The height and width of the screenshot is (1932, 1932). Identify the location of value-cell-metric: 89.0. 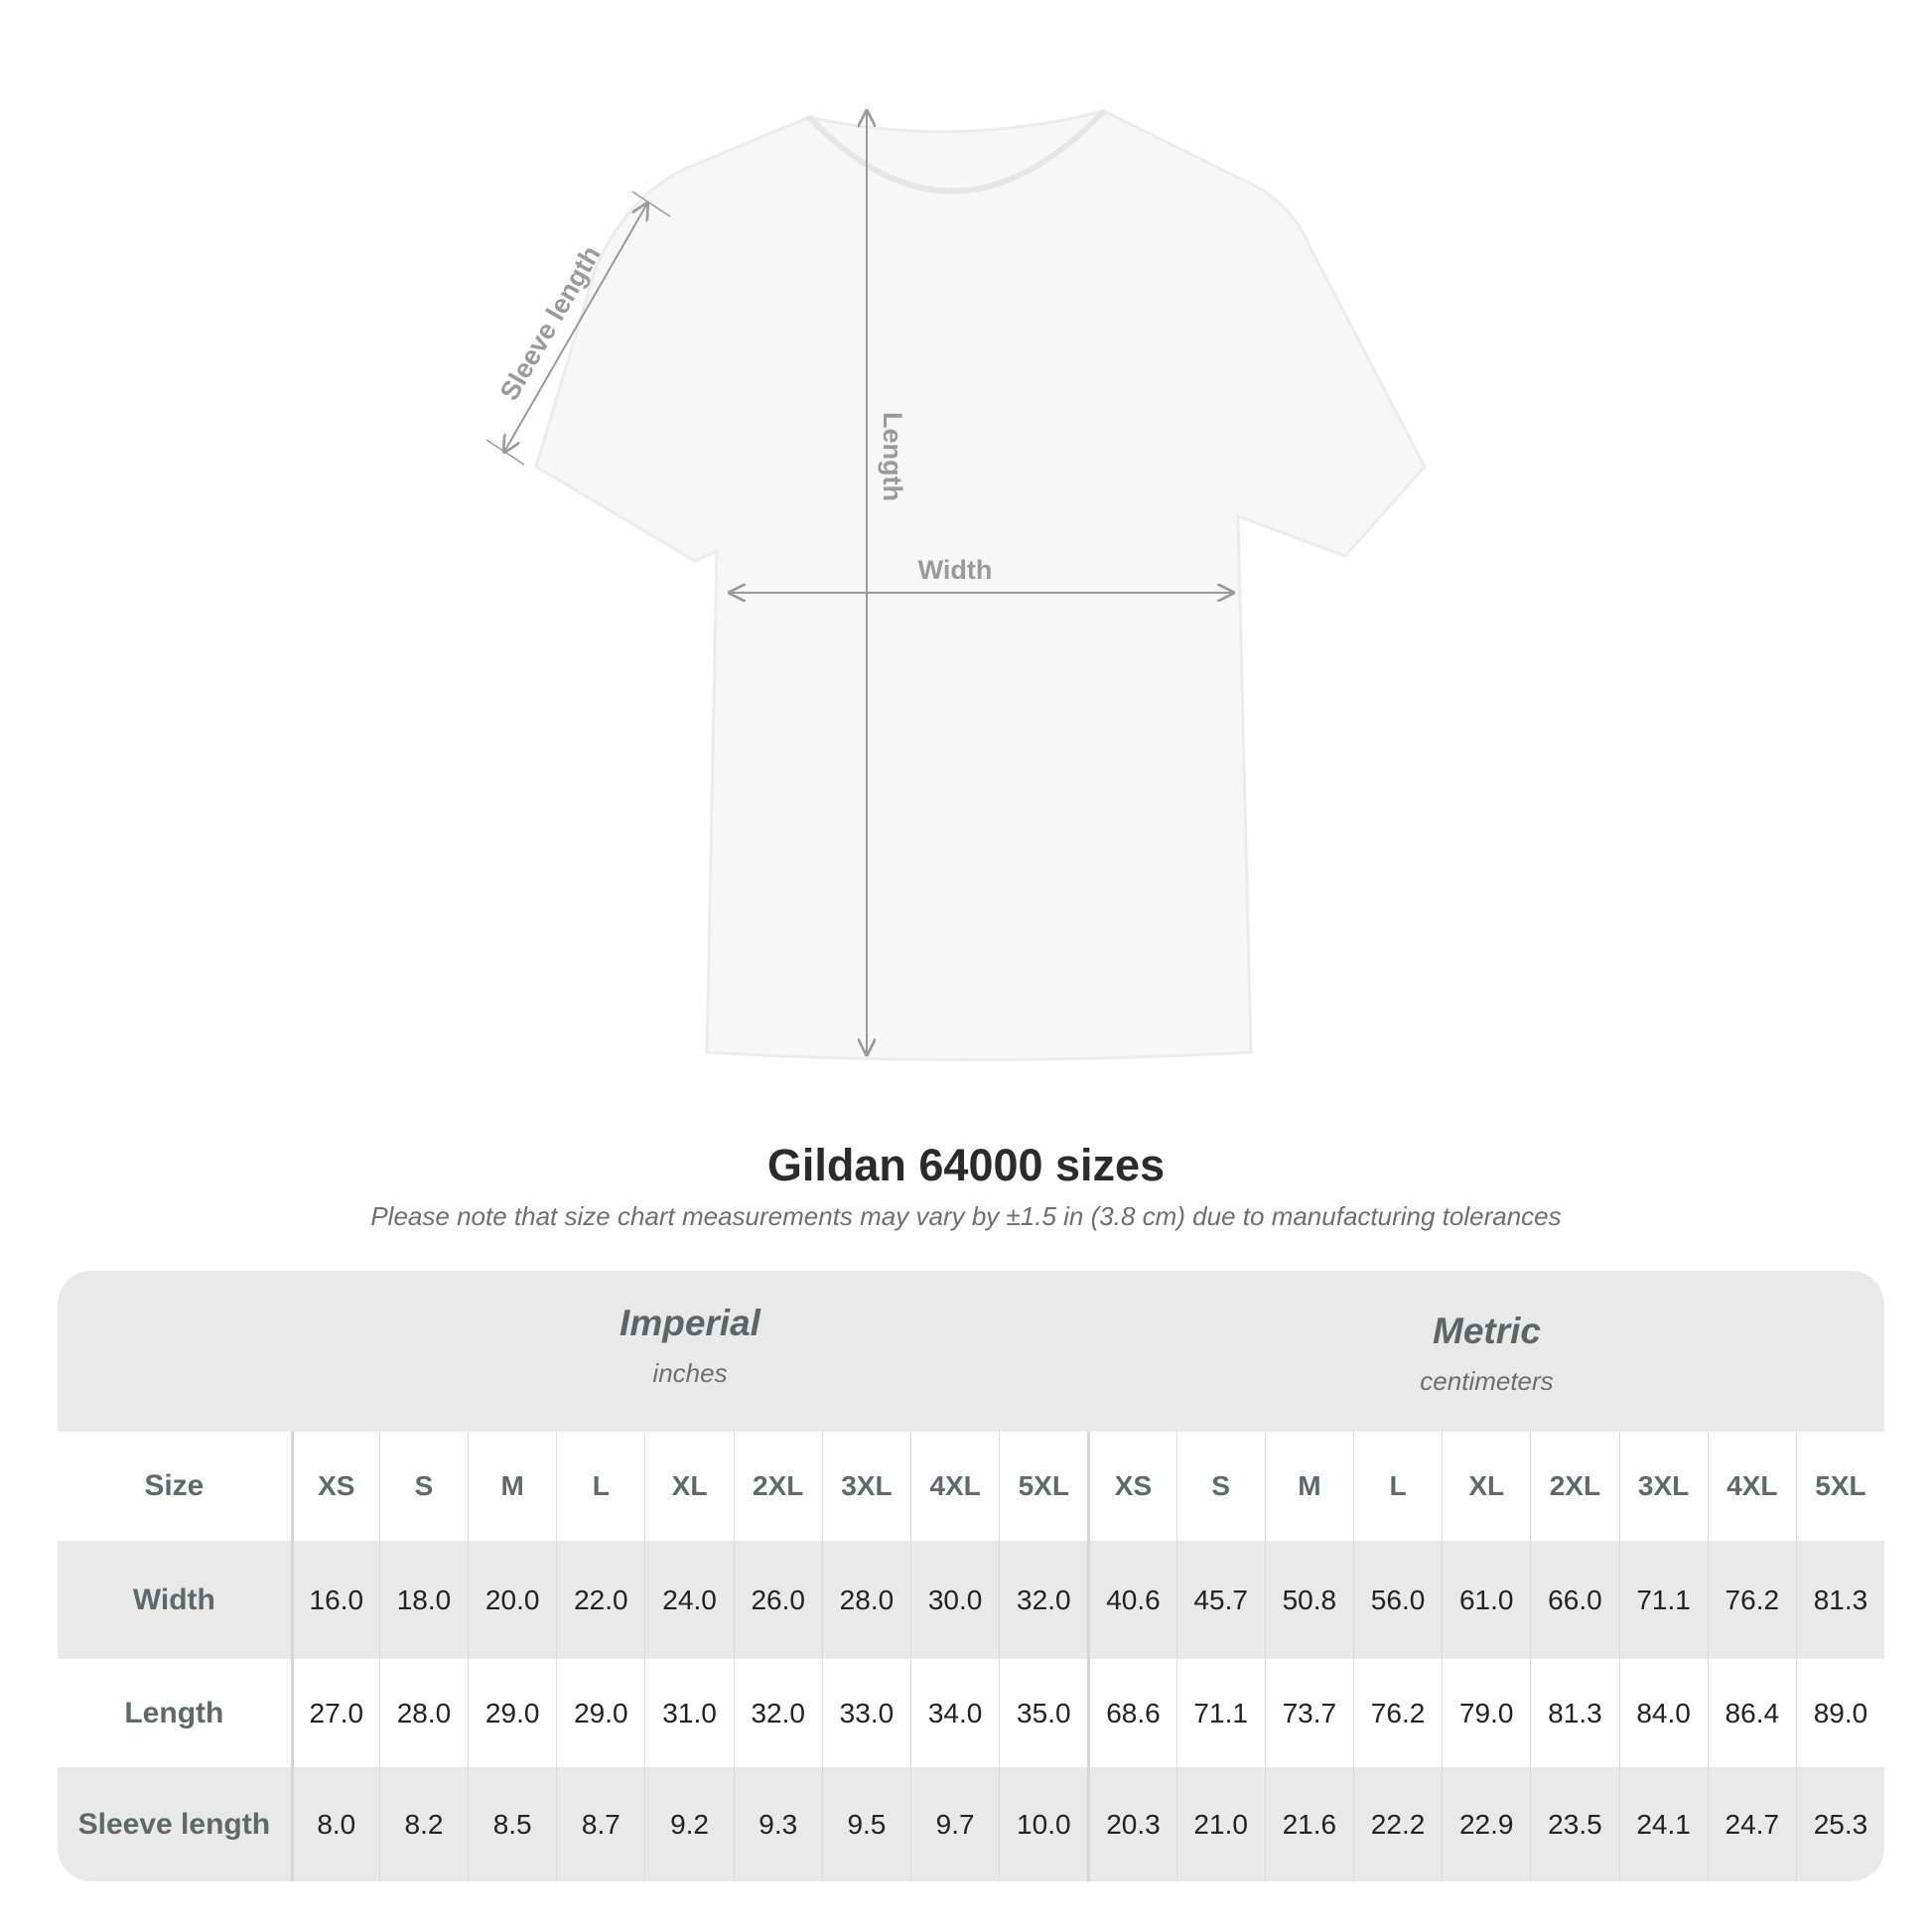
(1839, 1713).